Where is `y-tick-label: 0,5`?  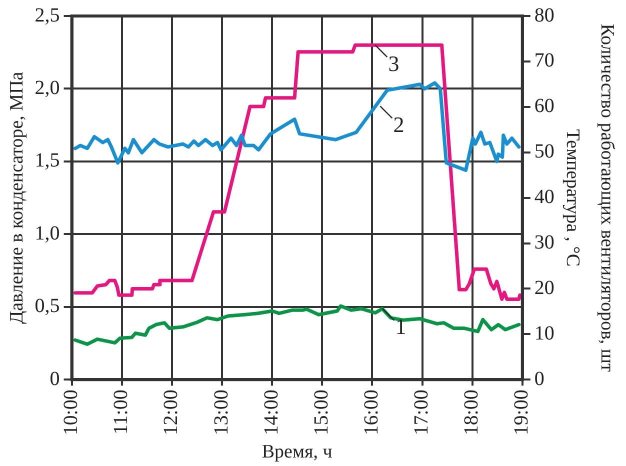 y-tick-label: 0,5 is located at coordinates (47, 306).